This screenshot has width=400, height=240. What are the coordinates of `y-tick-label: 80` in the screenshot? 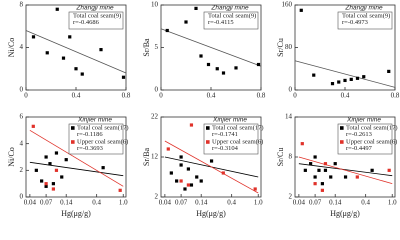 It's located at (289, 47).